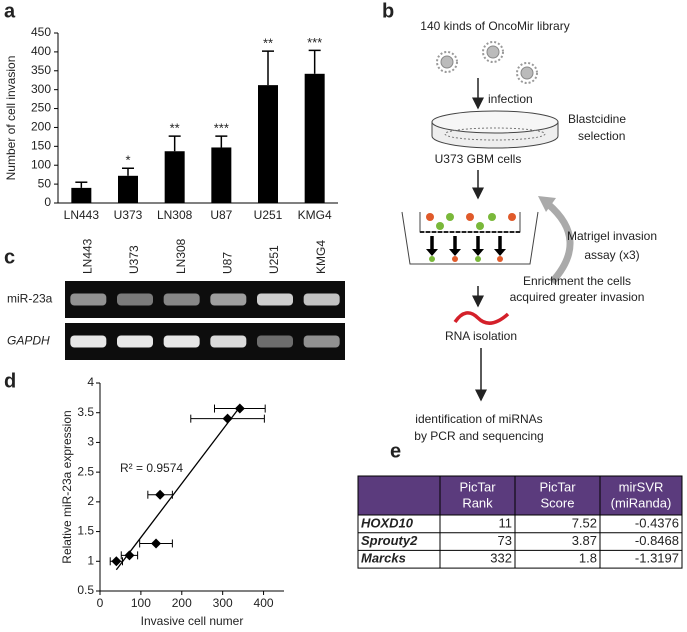 The width and height of the screenshot is (687, 632). Describe the element at coordinates (134, 259) in the screenshot. I see `lane-label: U373` at that location.